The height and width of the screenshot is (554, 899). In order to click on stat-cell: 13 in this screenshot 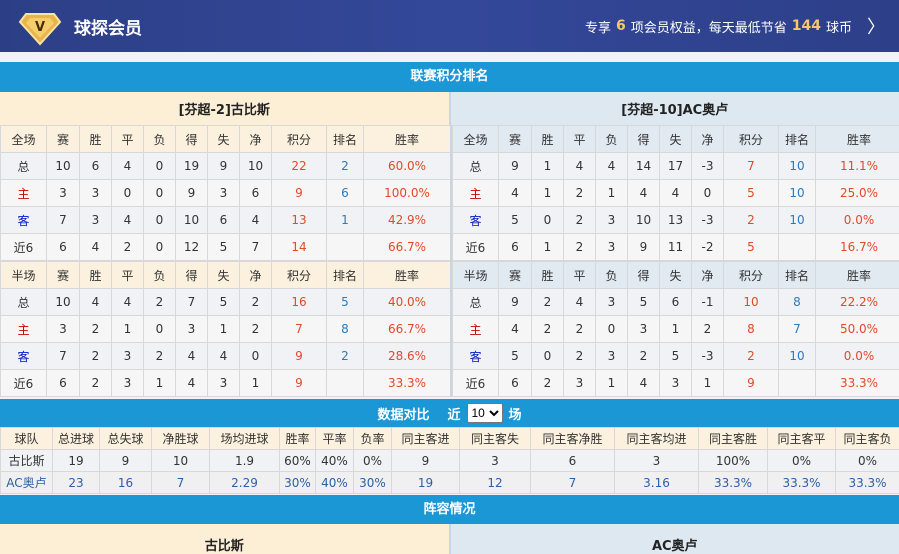, I will do `click(676, 220)`.